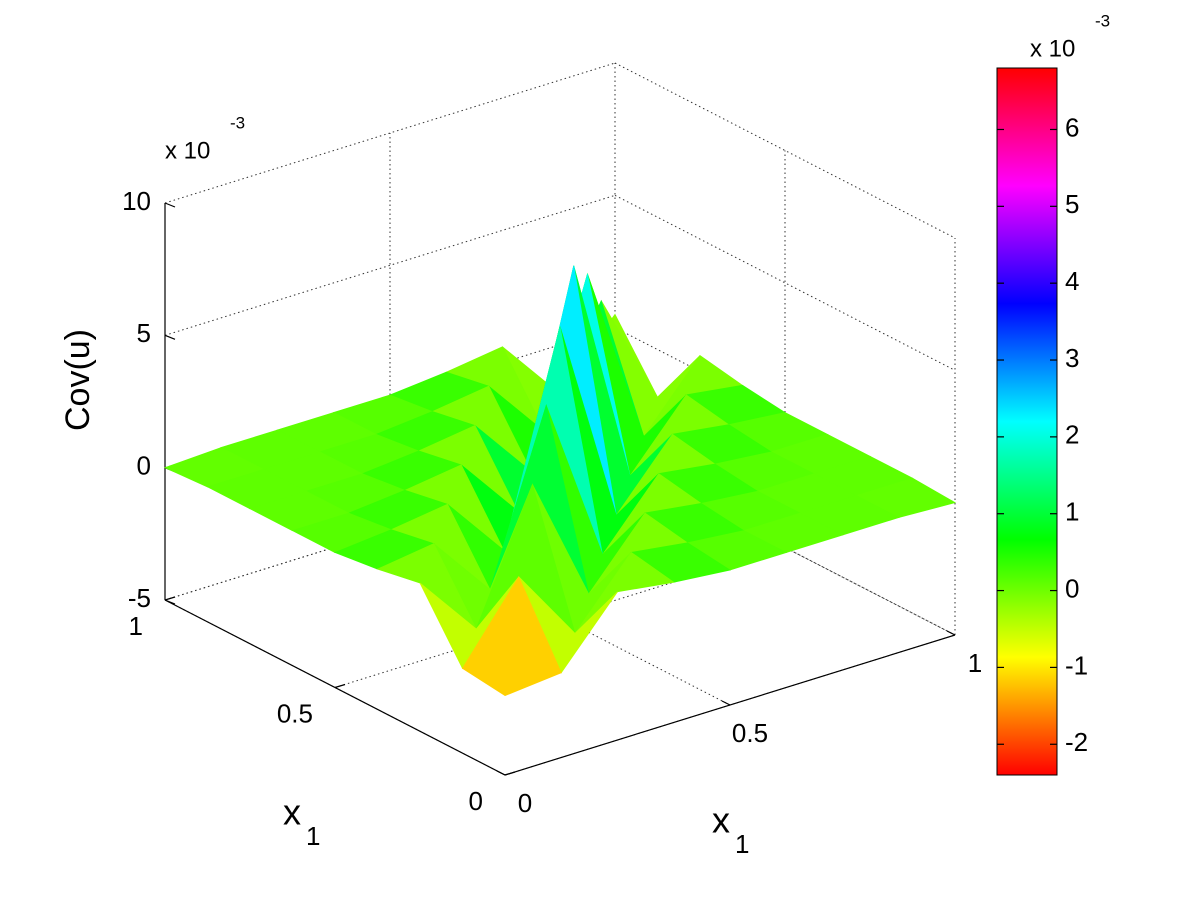 This screenshot has width=1200, height=900. I want to click on y-axis-label: x, so click(292, 812).